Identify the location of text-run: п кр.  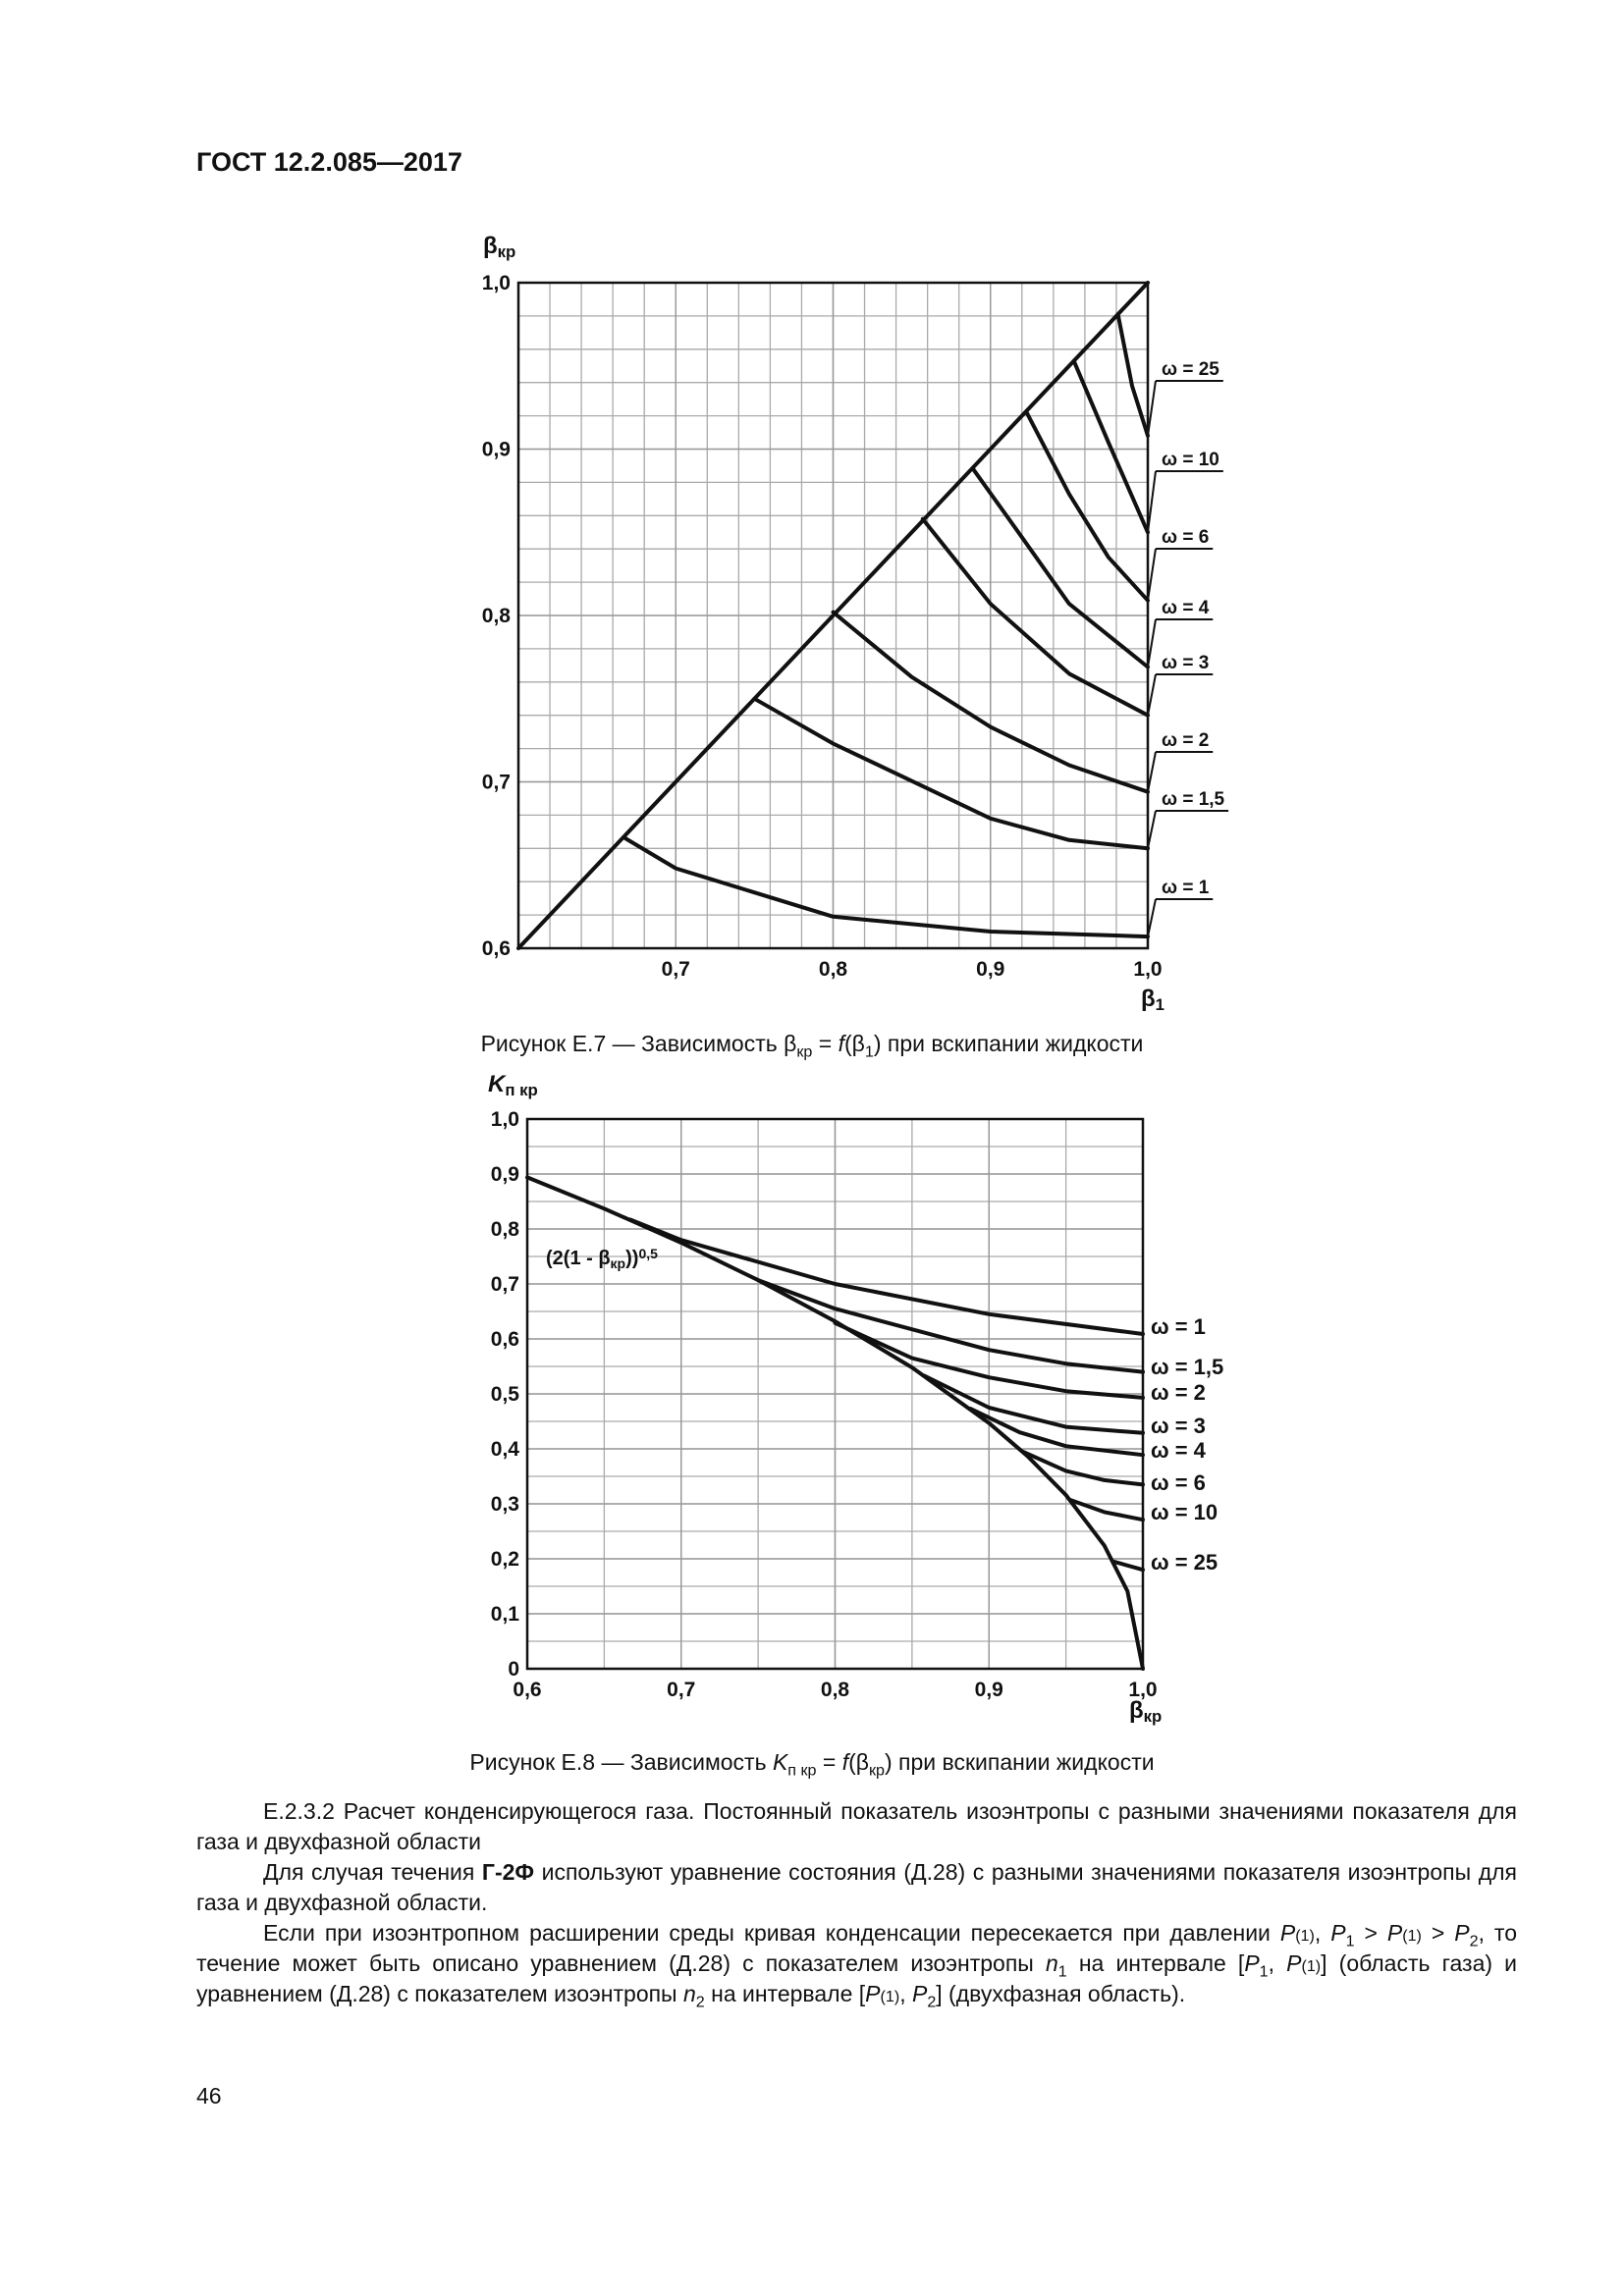
(521, 1090).